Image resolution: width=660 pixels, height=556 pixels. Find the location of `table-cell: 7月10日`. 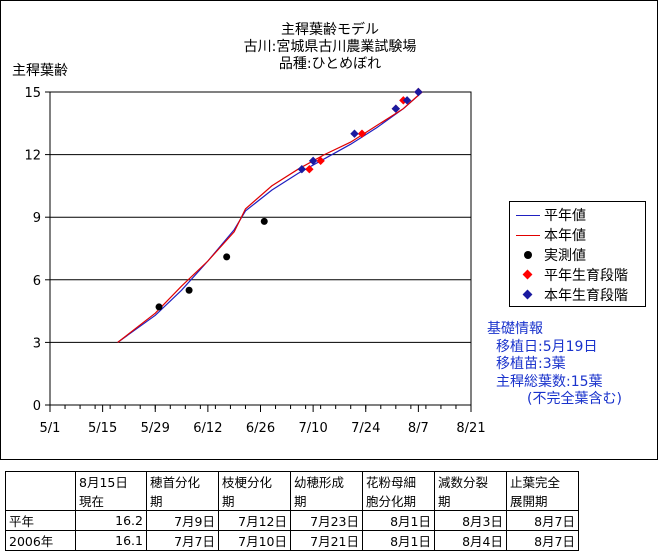

table-cell: 7月10日 is located at coordinates (254, 540).